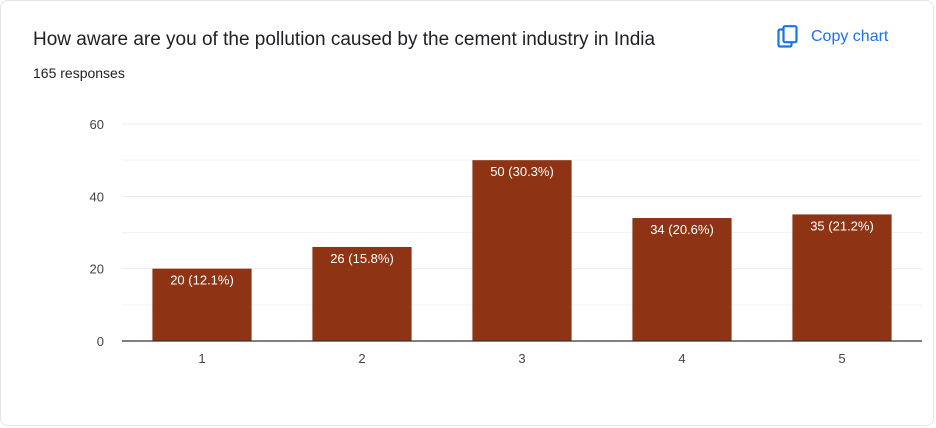 The width and height of the screenshot is (936, 428). I want to click on copy-chart-label: Copy chart, so click(850, 36).